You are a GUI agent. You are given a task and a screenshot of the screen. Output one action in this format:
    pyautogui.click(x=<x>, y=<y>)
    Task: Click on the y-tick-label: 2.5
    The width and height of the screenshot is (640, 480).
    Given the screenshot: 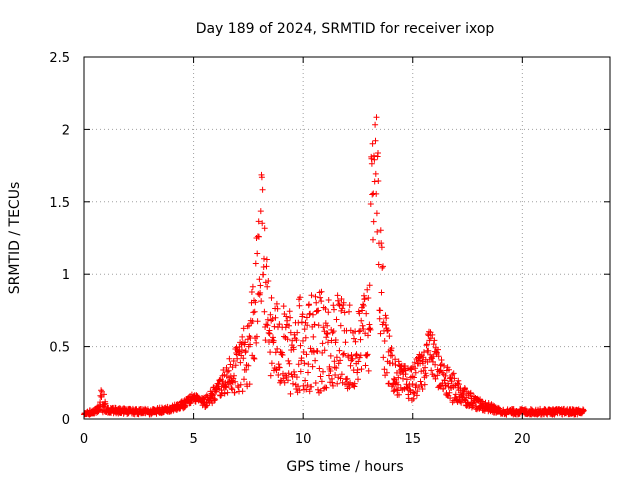 What is the action you would take?
    pyautogui.click(x=59, y=58)
    